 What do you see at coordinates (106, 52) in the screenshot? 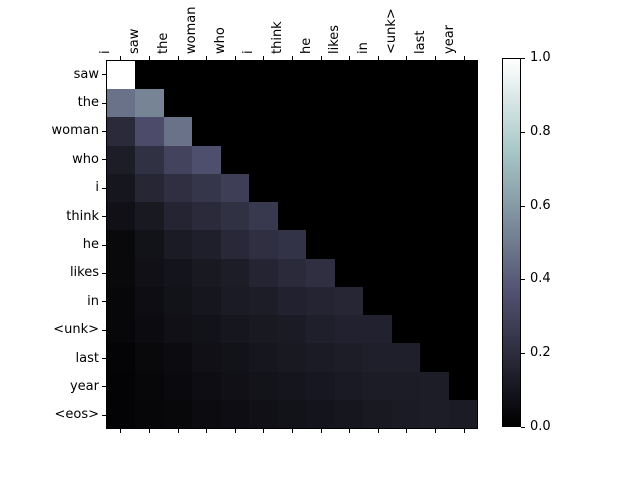
I see `x-tick-label: i` at bounding box center [106, 52].